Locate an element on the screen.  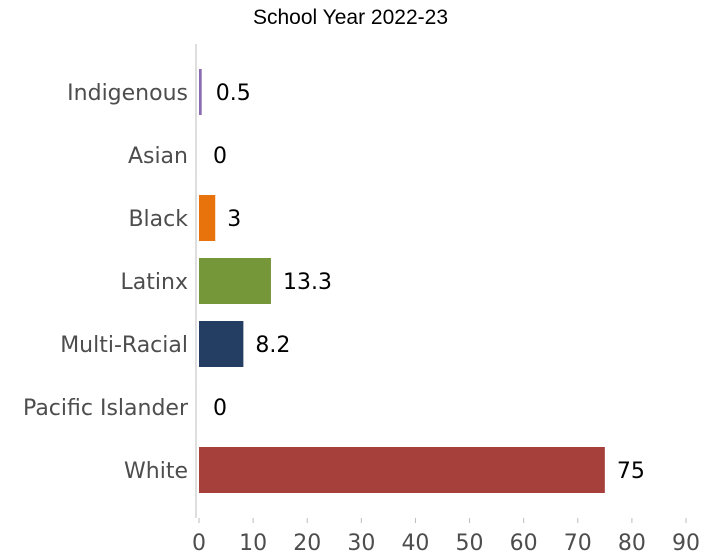
x-tick-label: 10 is located at coordinates (253, 543).